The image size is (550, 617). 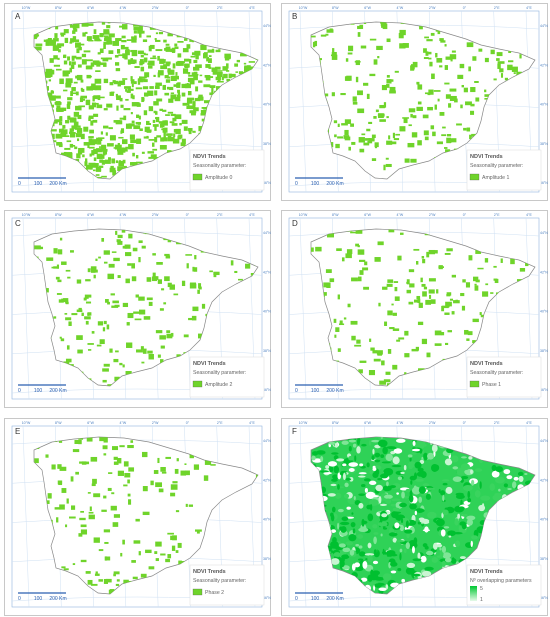 What do you see at coordinates (38, 599) in the screenshot?
I see `scale-label: 100` at bounding box center [38, 599].